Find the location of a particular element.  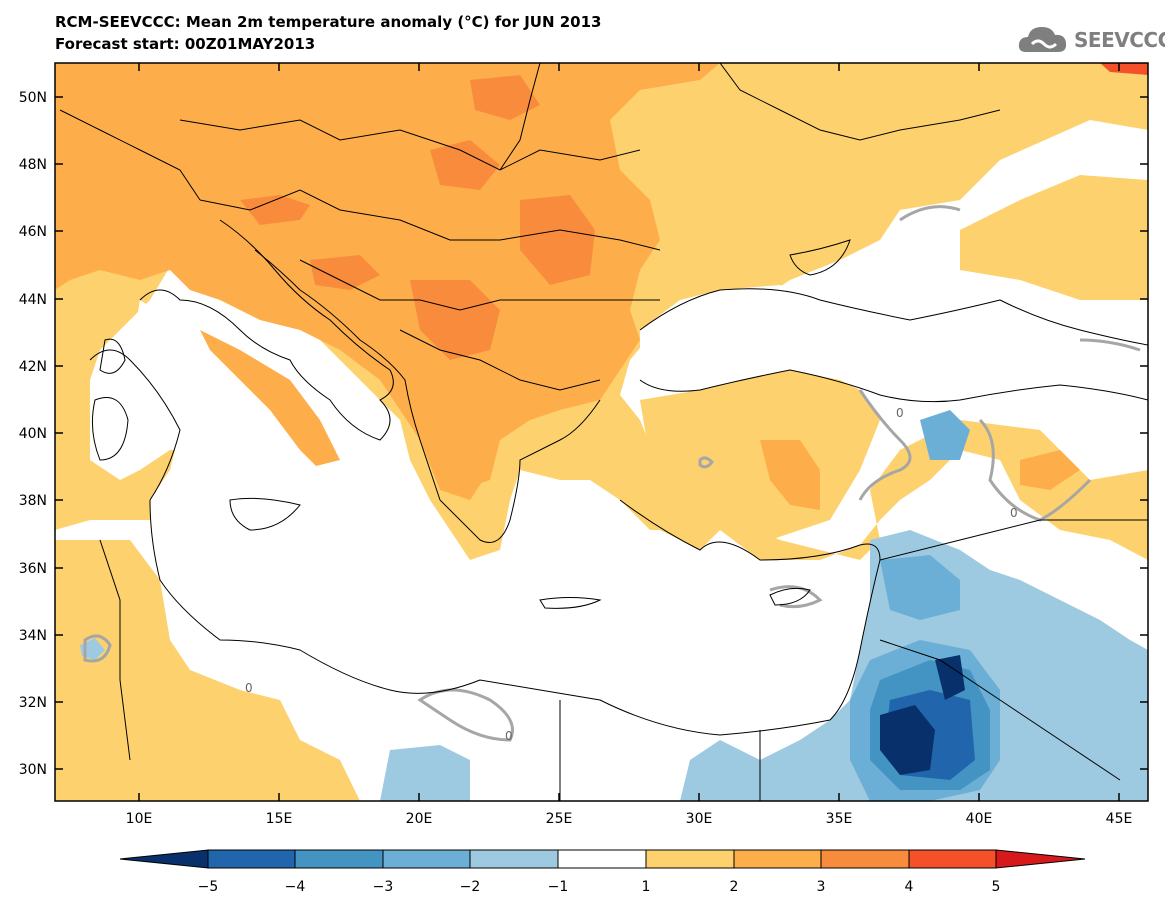

lat-tick-label: 44N is located at coordinates (33, 300).